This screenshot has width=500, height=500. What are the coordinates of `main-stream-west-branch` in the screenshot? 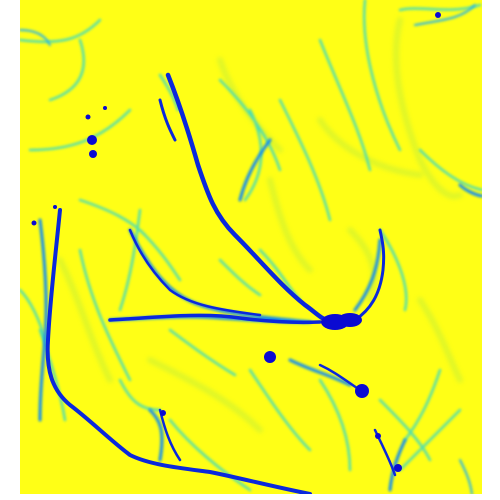 It's located at (215, 319).